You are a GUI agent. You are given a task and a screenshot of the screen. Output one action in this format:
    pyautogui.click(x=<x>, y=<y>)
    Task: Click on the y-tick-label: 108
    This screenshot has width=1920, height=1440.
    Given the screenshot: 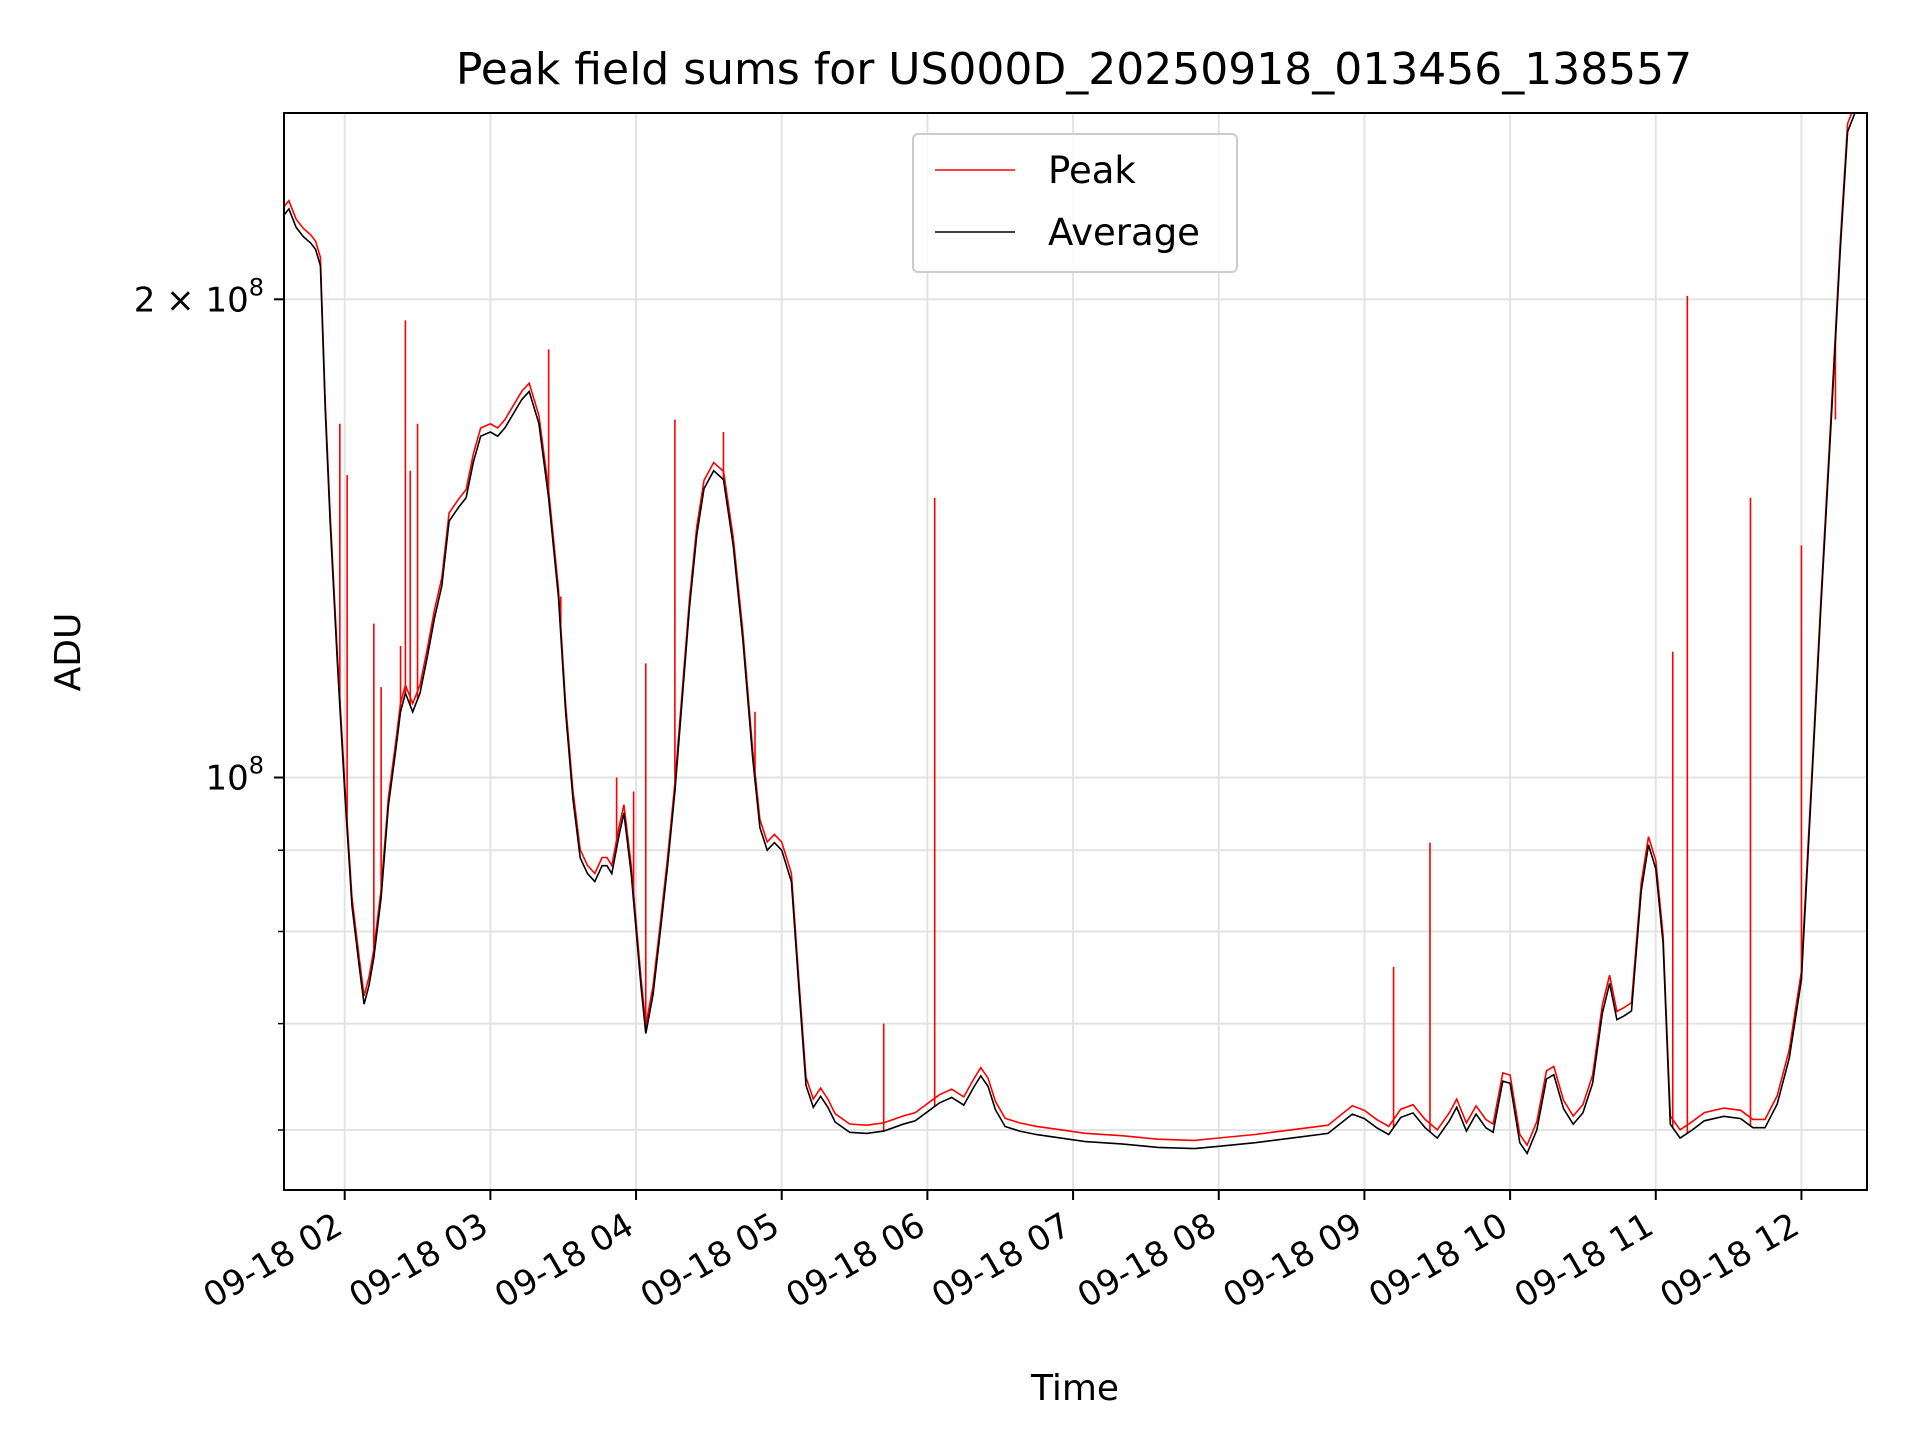 What is the action you would take?
    pyautogui.click(x=234, y=775)
    